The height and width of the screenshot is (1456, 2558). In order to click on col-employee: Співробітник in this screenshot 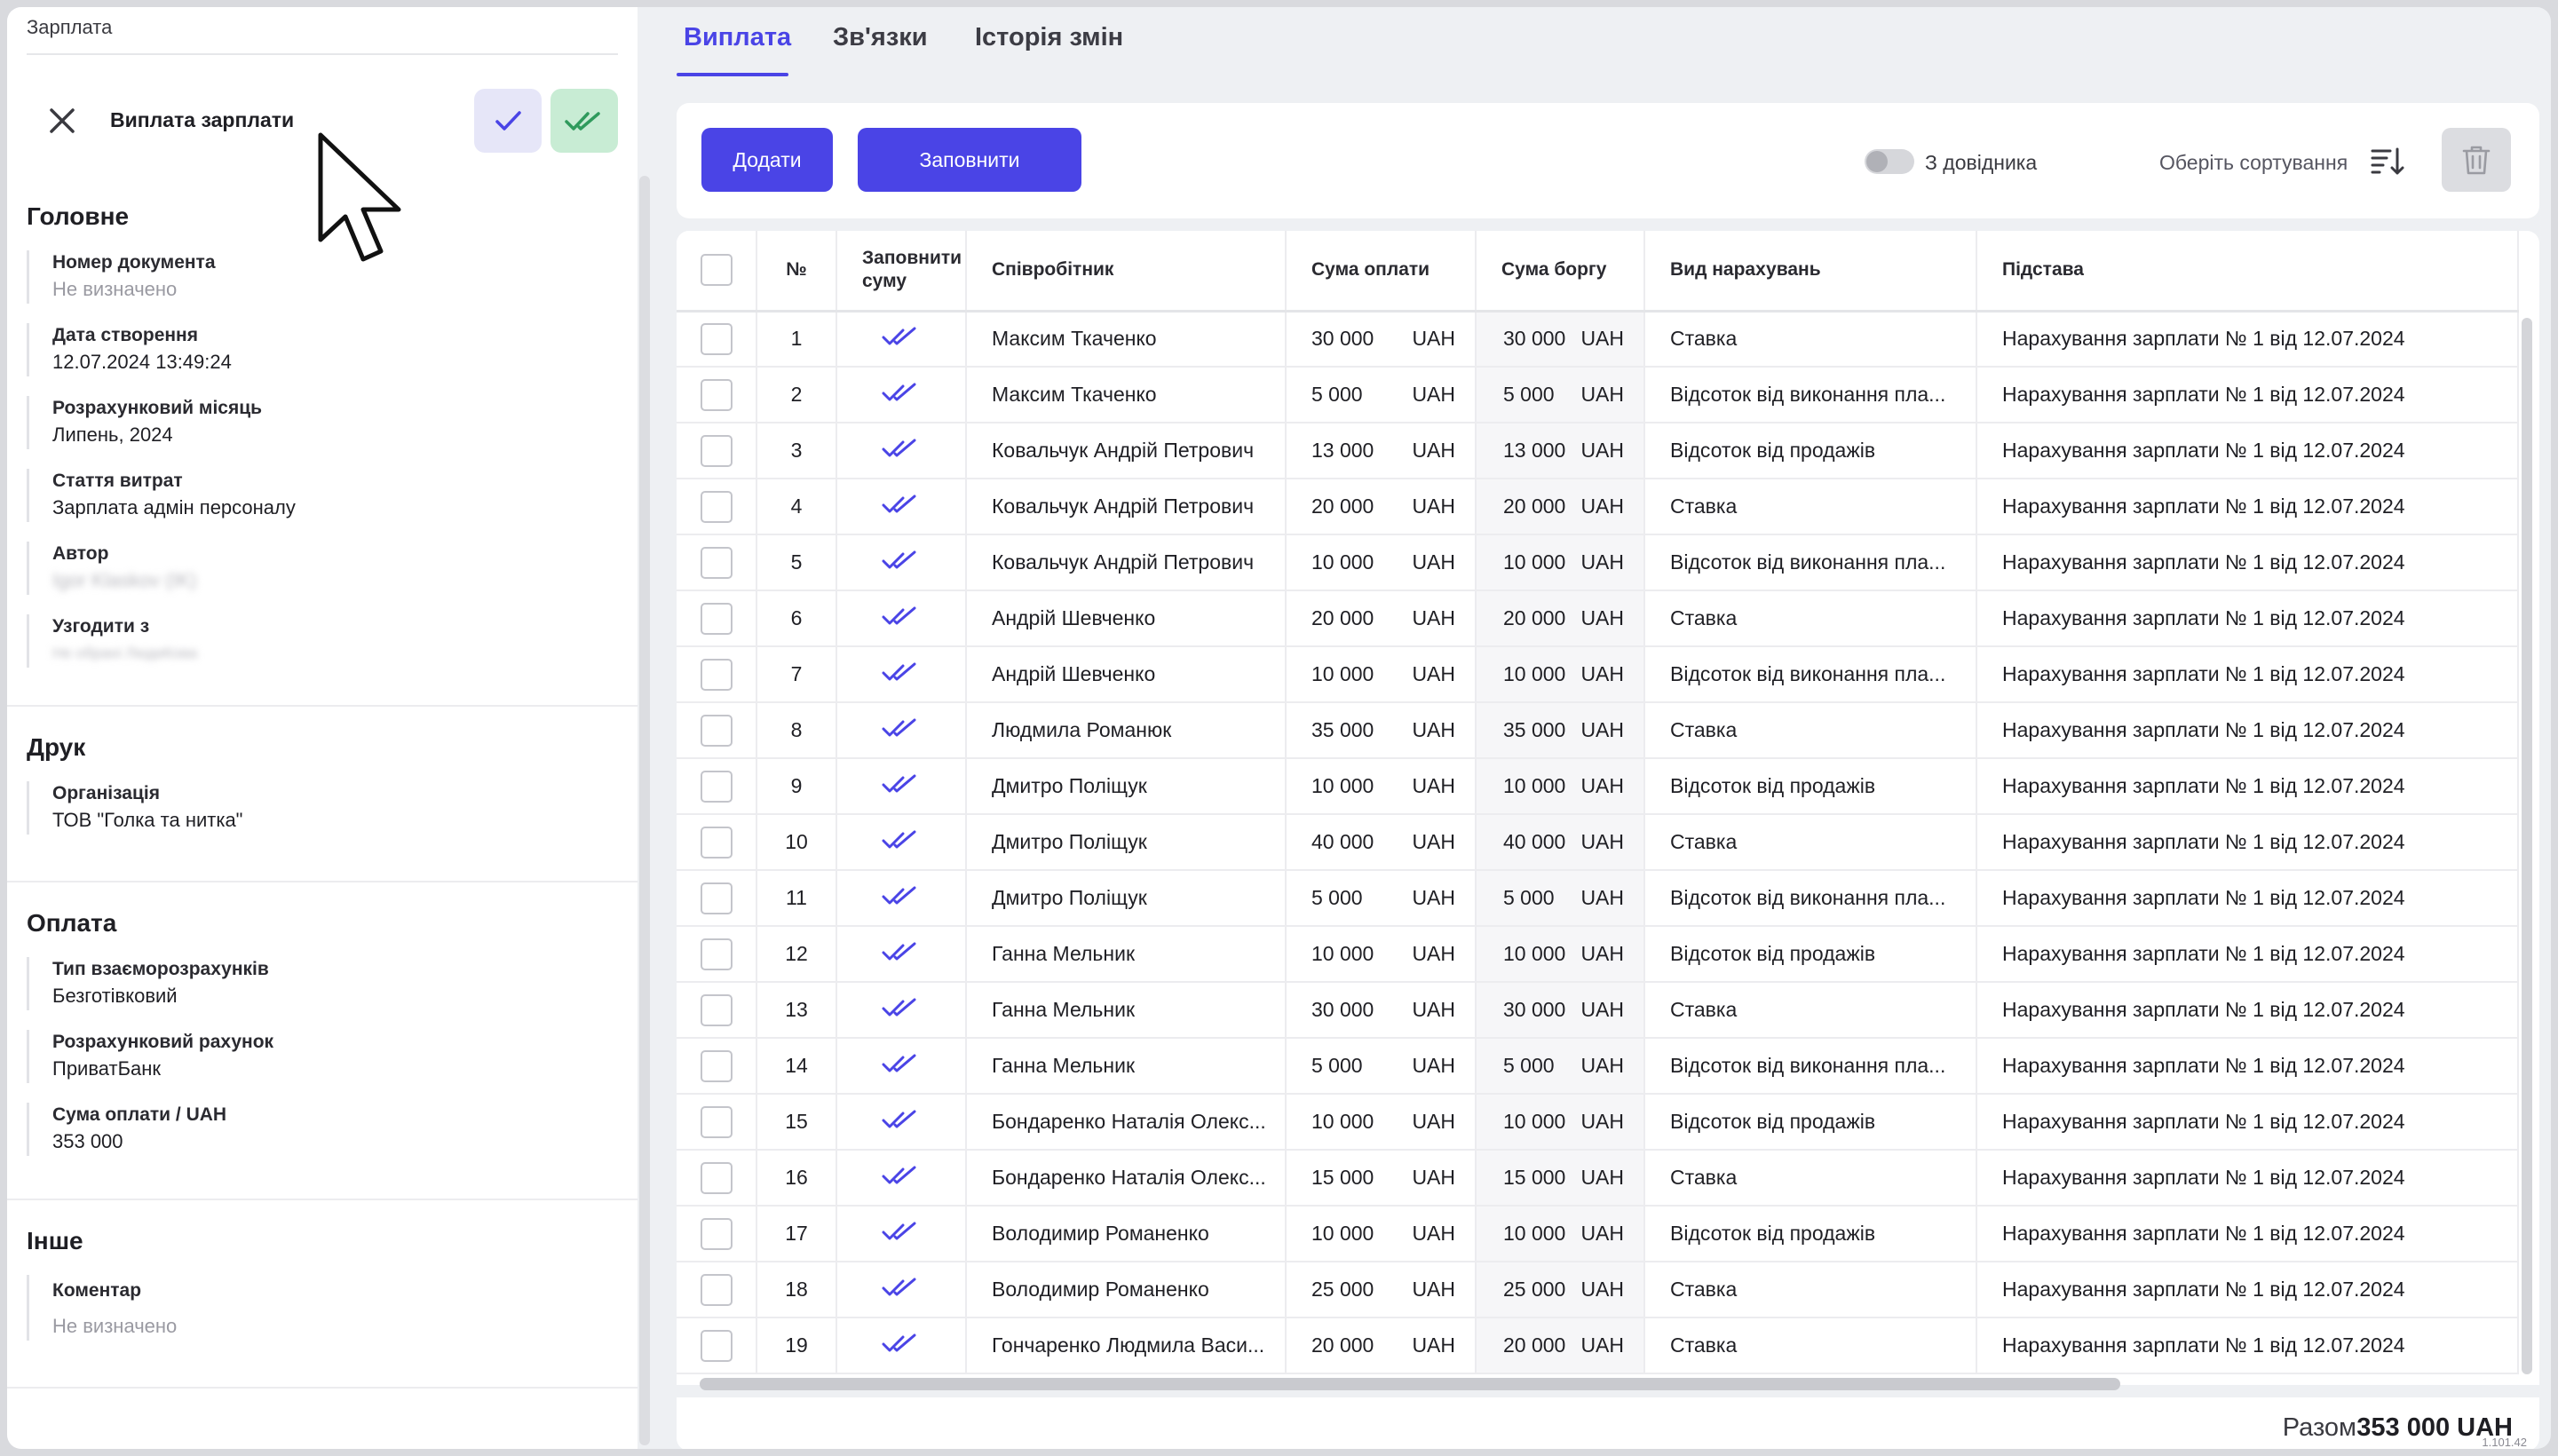, I will do `click(1126, 272)`.